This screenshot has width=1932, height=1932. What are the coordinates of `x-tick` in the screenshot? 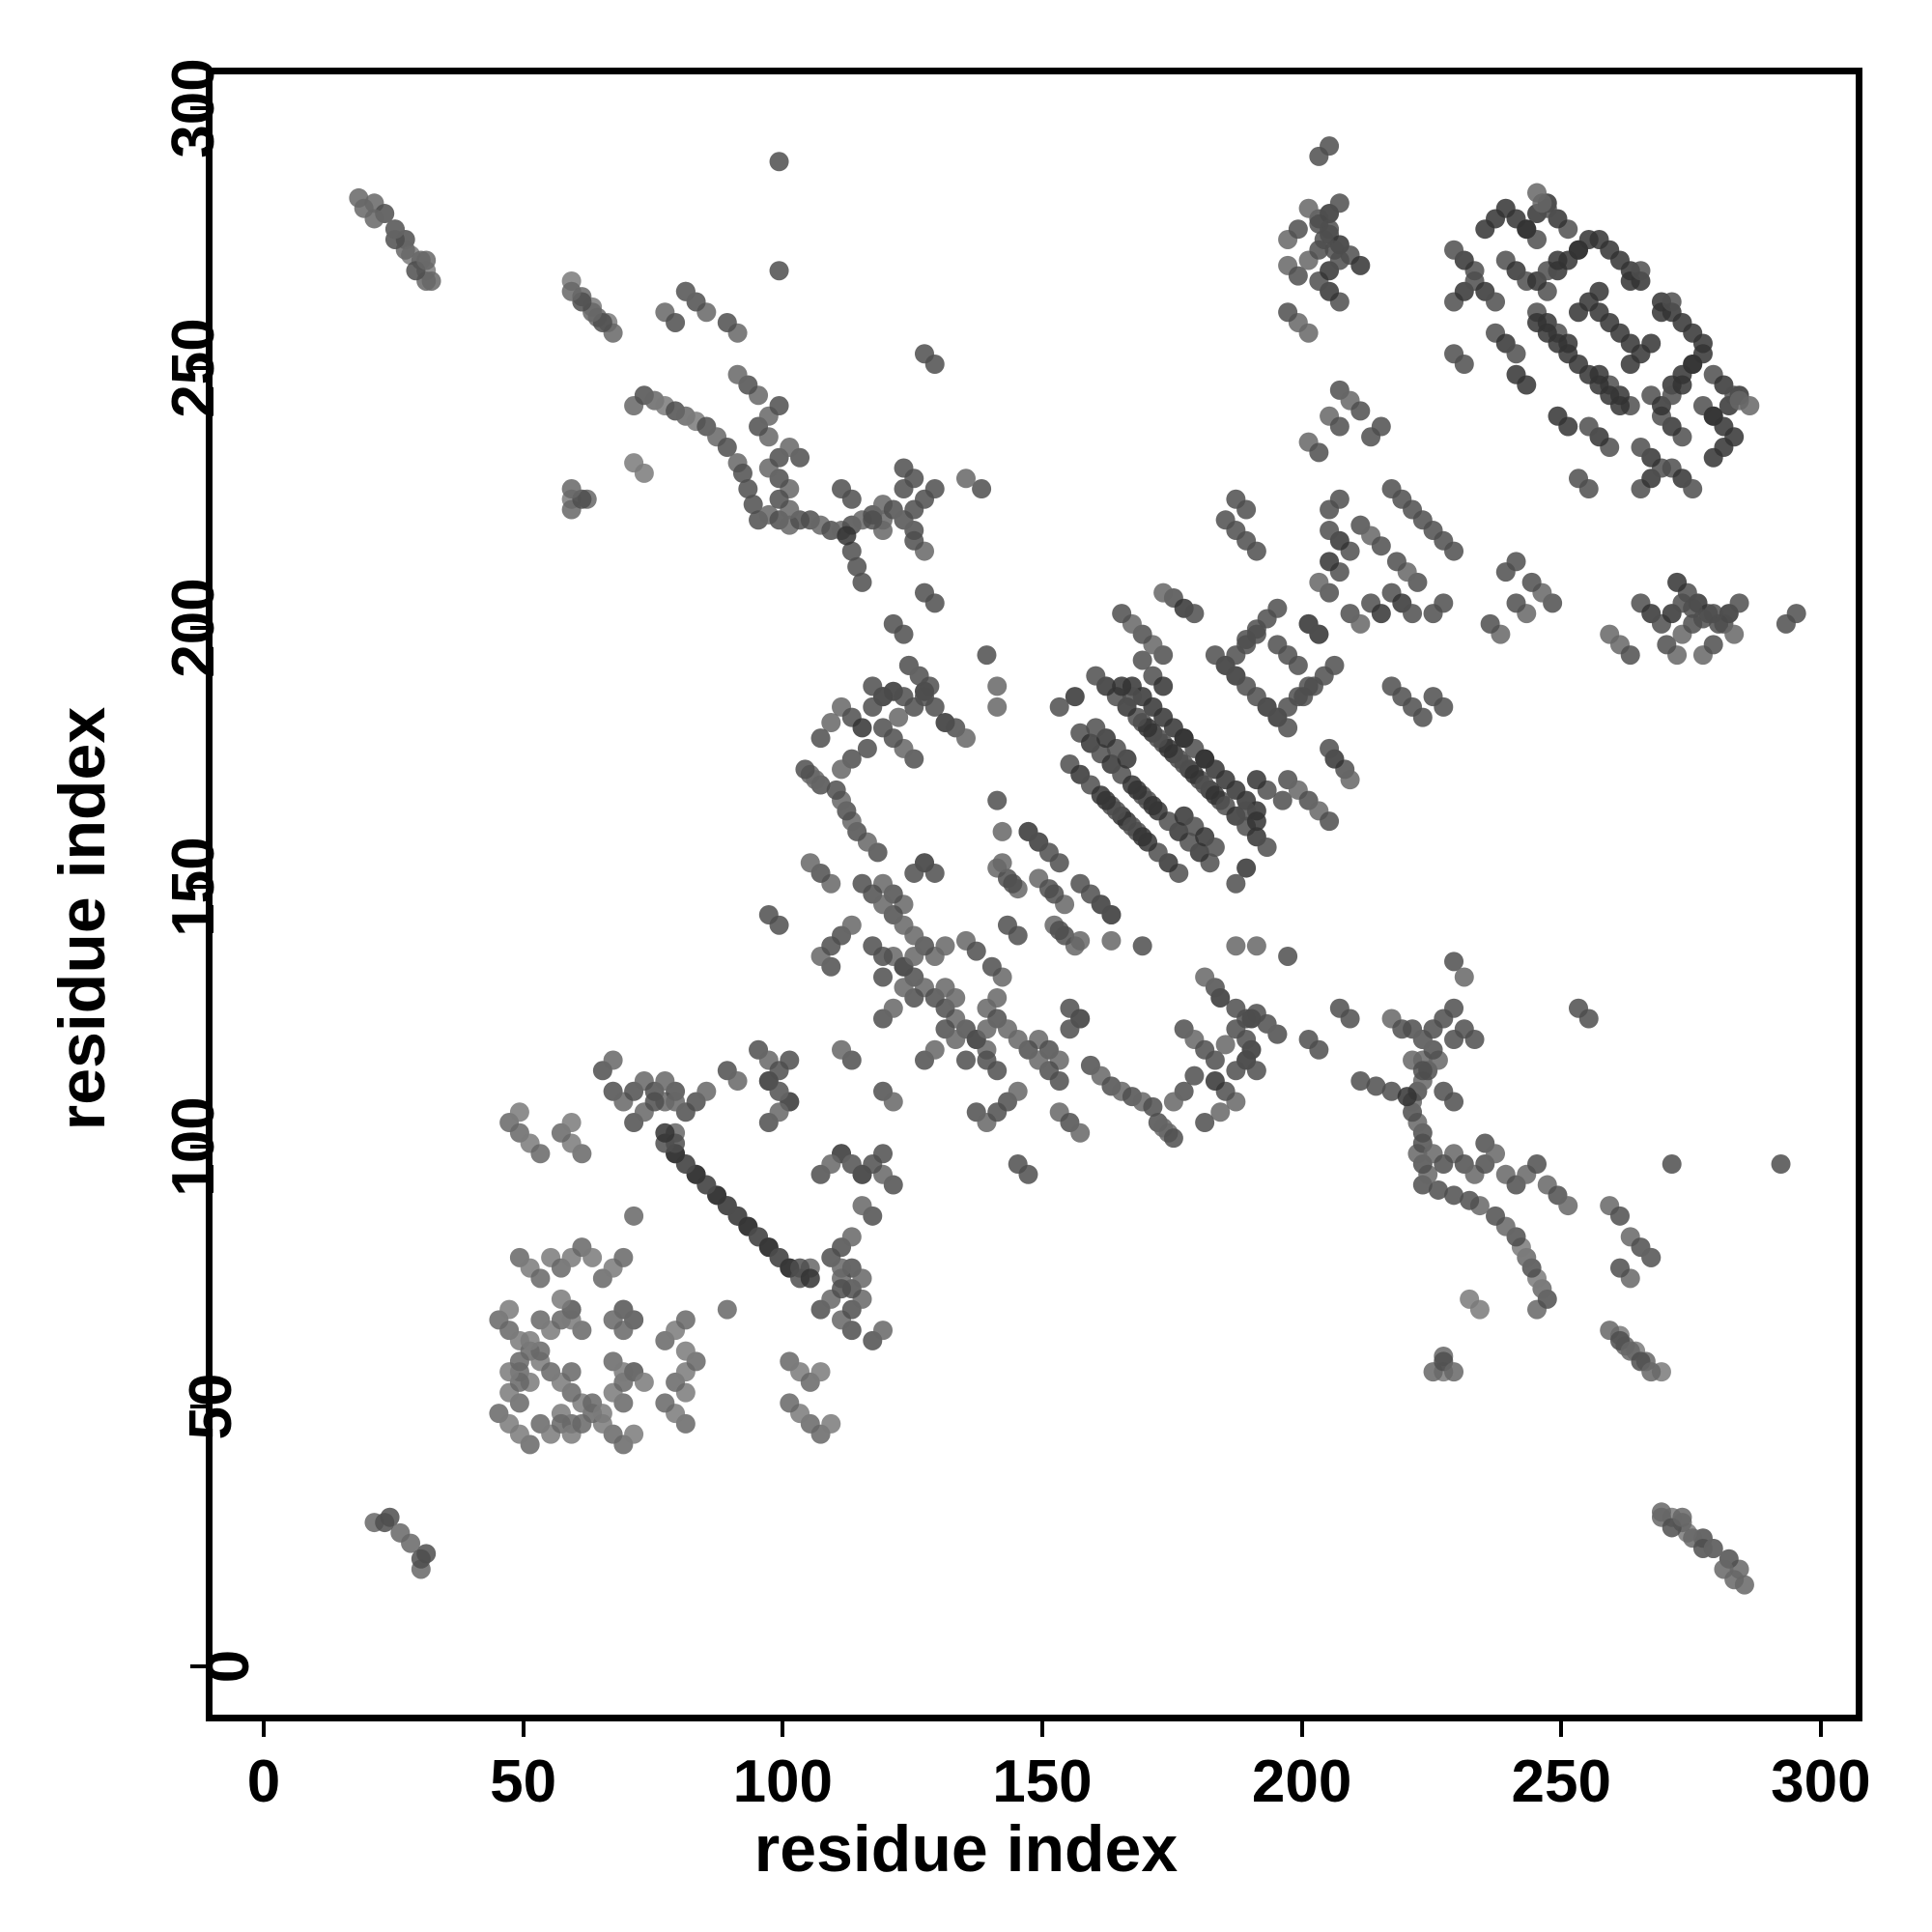 It's located at (1041, 1729).